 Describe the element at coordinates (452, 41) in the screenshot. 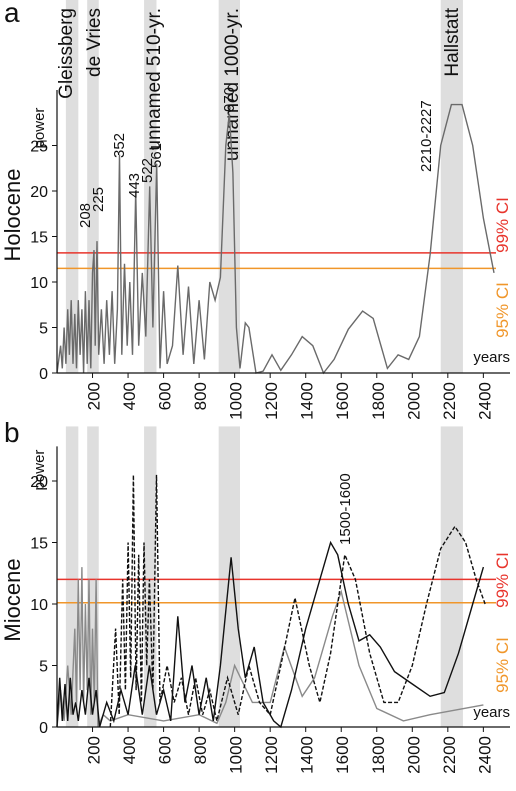

I see `band-label: Hallstatt` at that location.